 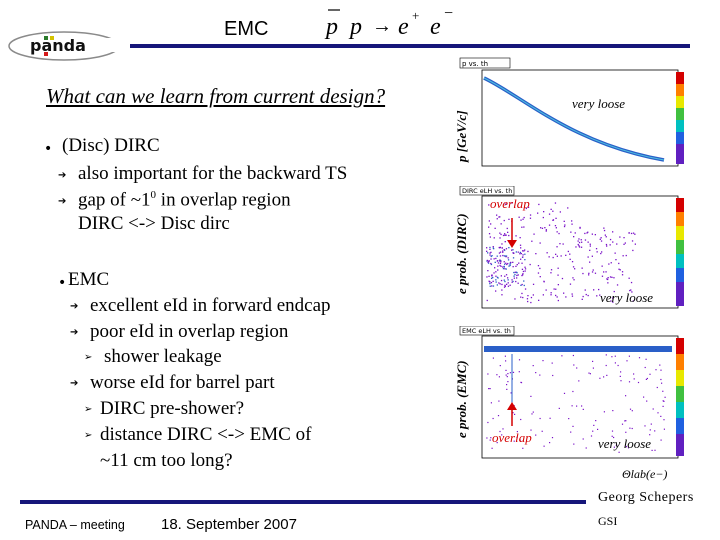 I want to click on plot-momentum: p vs. th very loose p [GeV/c], so click(x=570, y=119).